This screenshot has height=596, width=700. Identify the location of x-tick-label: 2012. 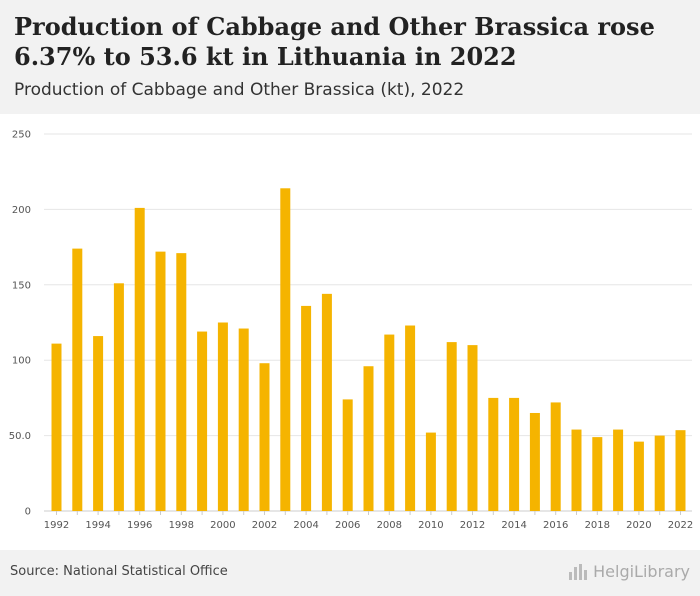
(472, 525).